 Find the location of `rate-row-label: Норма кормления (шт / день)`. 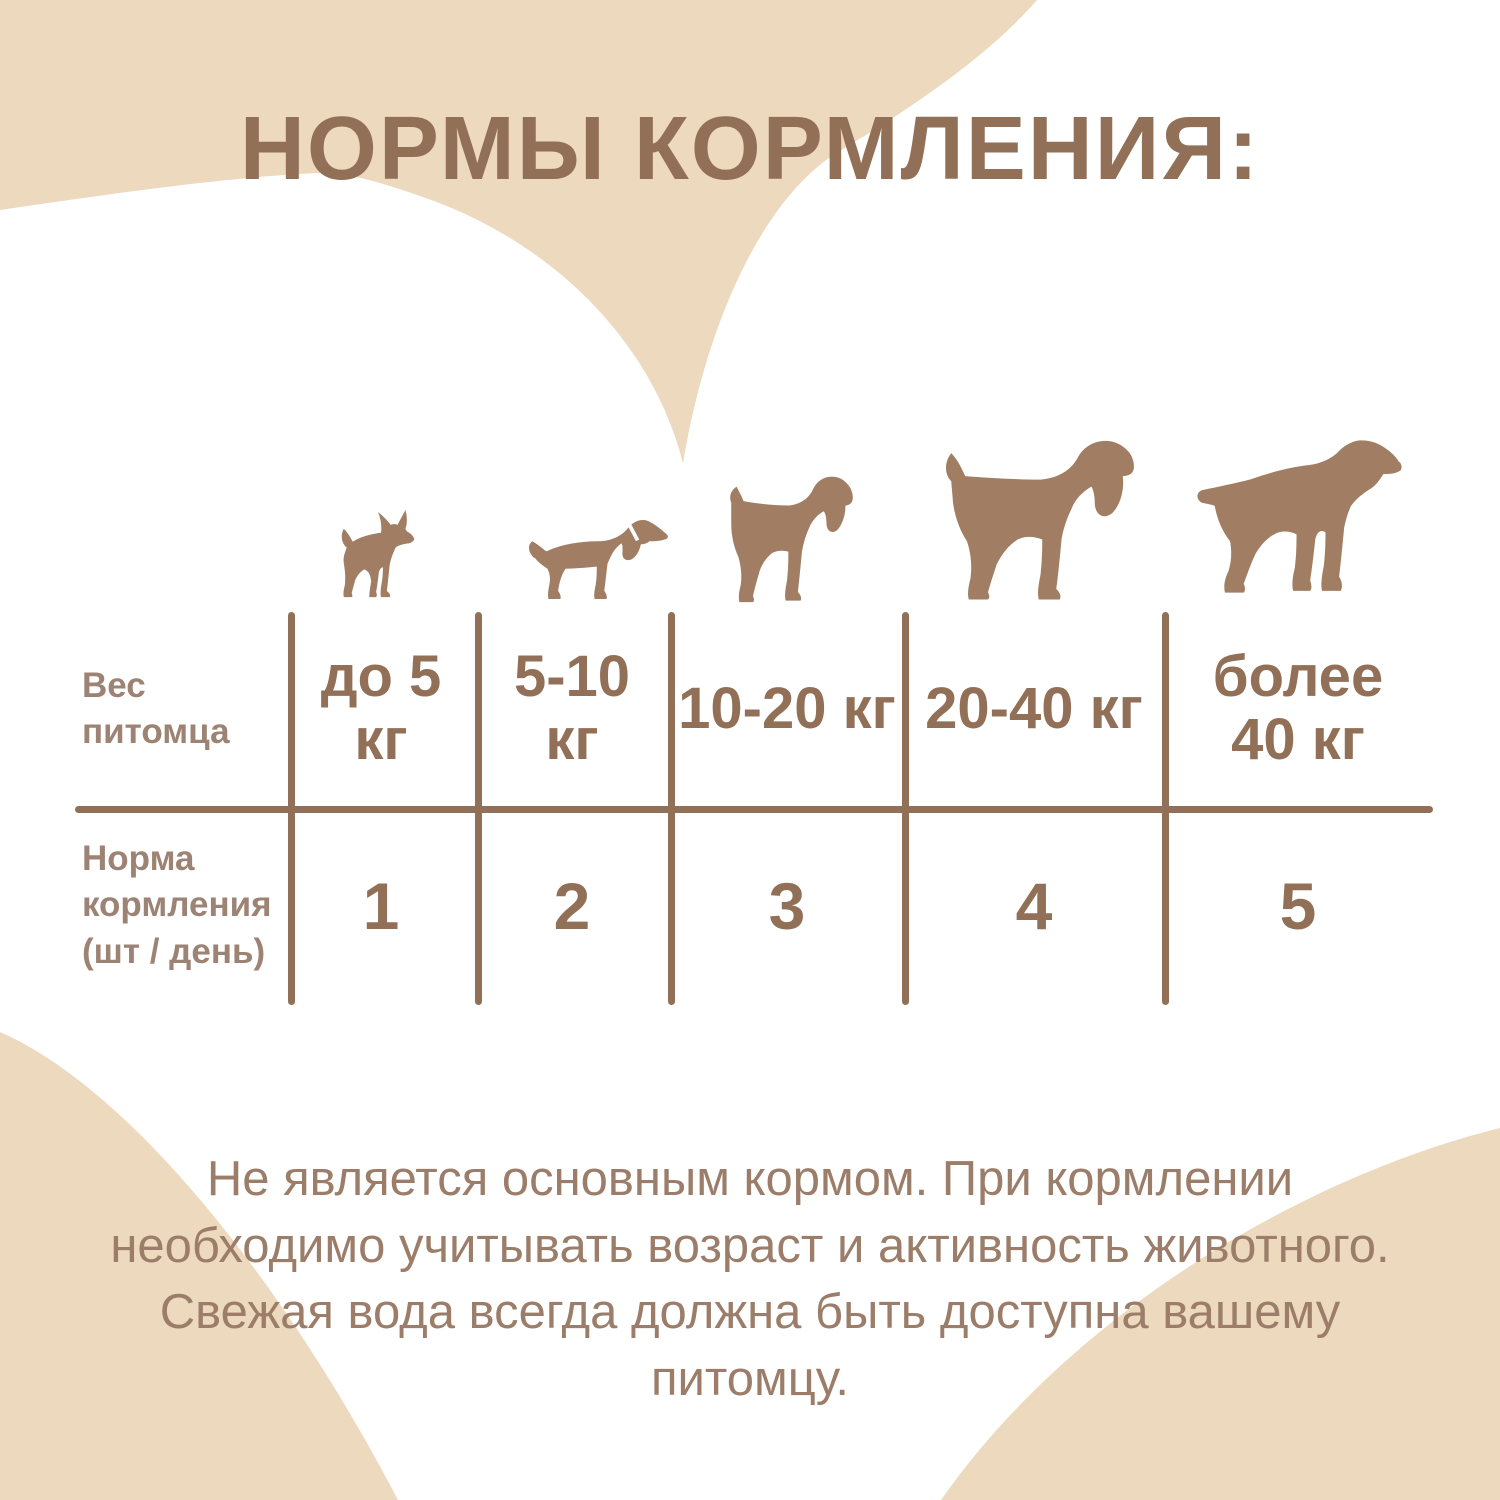

rate-row-label: Норма кормления (шт / день) is located at coordinates (177, 905).